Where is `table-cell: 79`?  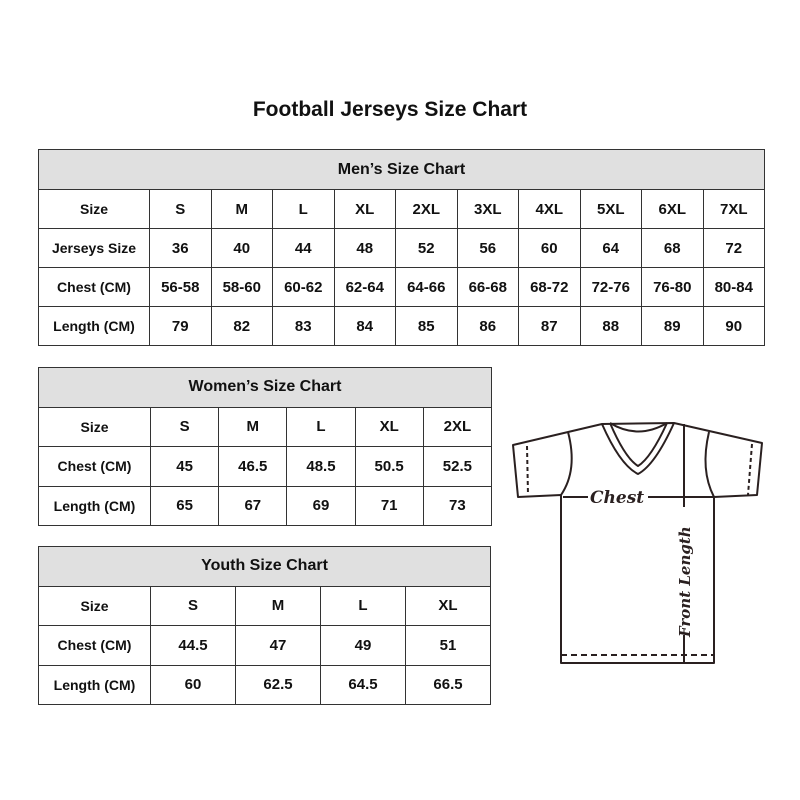
table-cell: 79 is located at coordinates (180, 326).